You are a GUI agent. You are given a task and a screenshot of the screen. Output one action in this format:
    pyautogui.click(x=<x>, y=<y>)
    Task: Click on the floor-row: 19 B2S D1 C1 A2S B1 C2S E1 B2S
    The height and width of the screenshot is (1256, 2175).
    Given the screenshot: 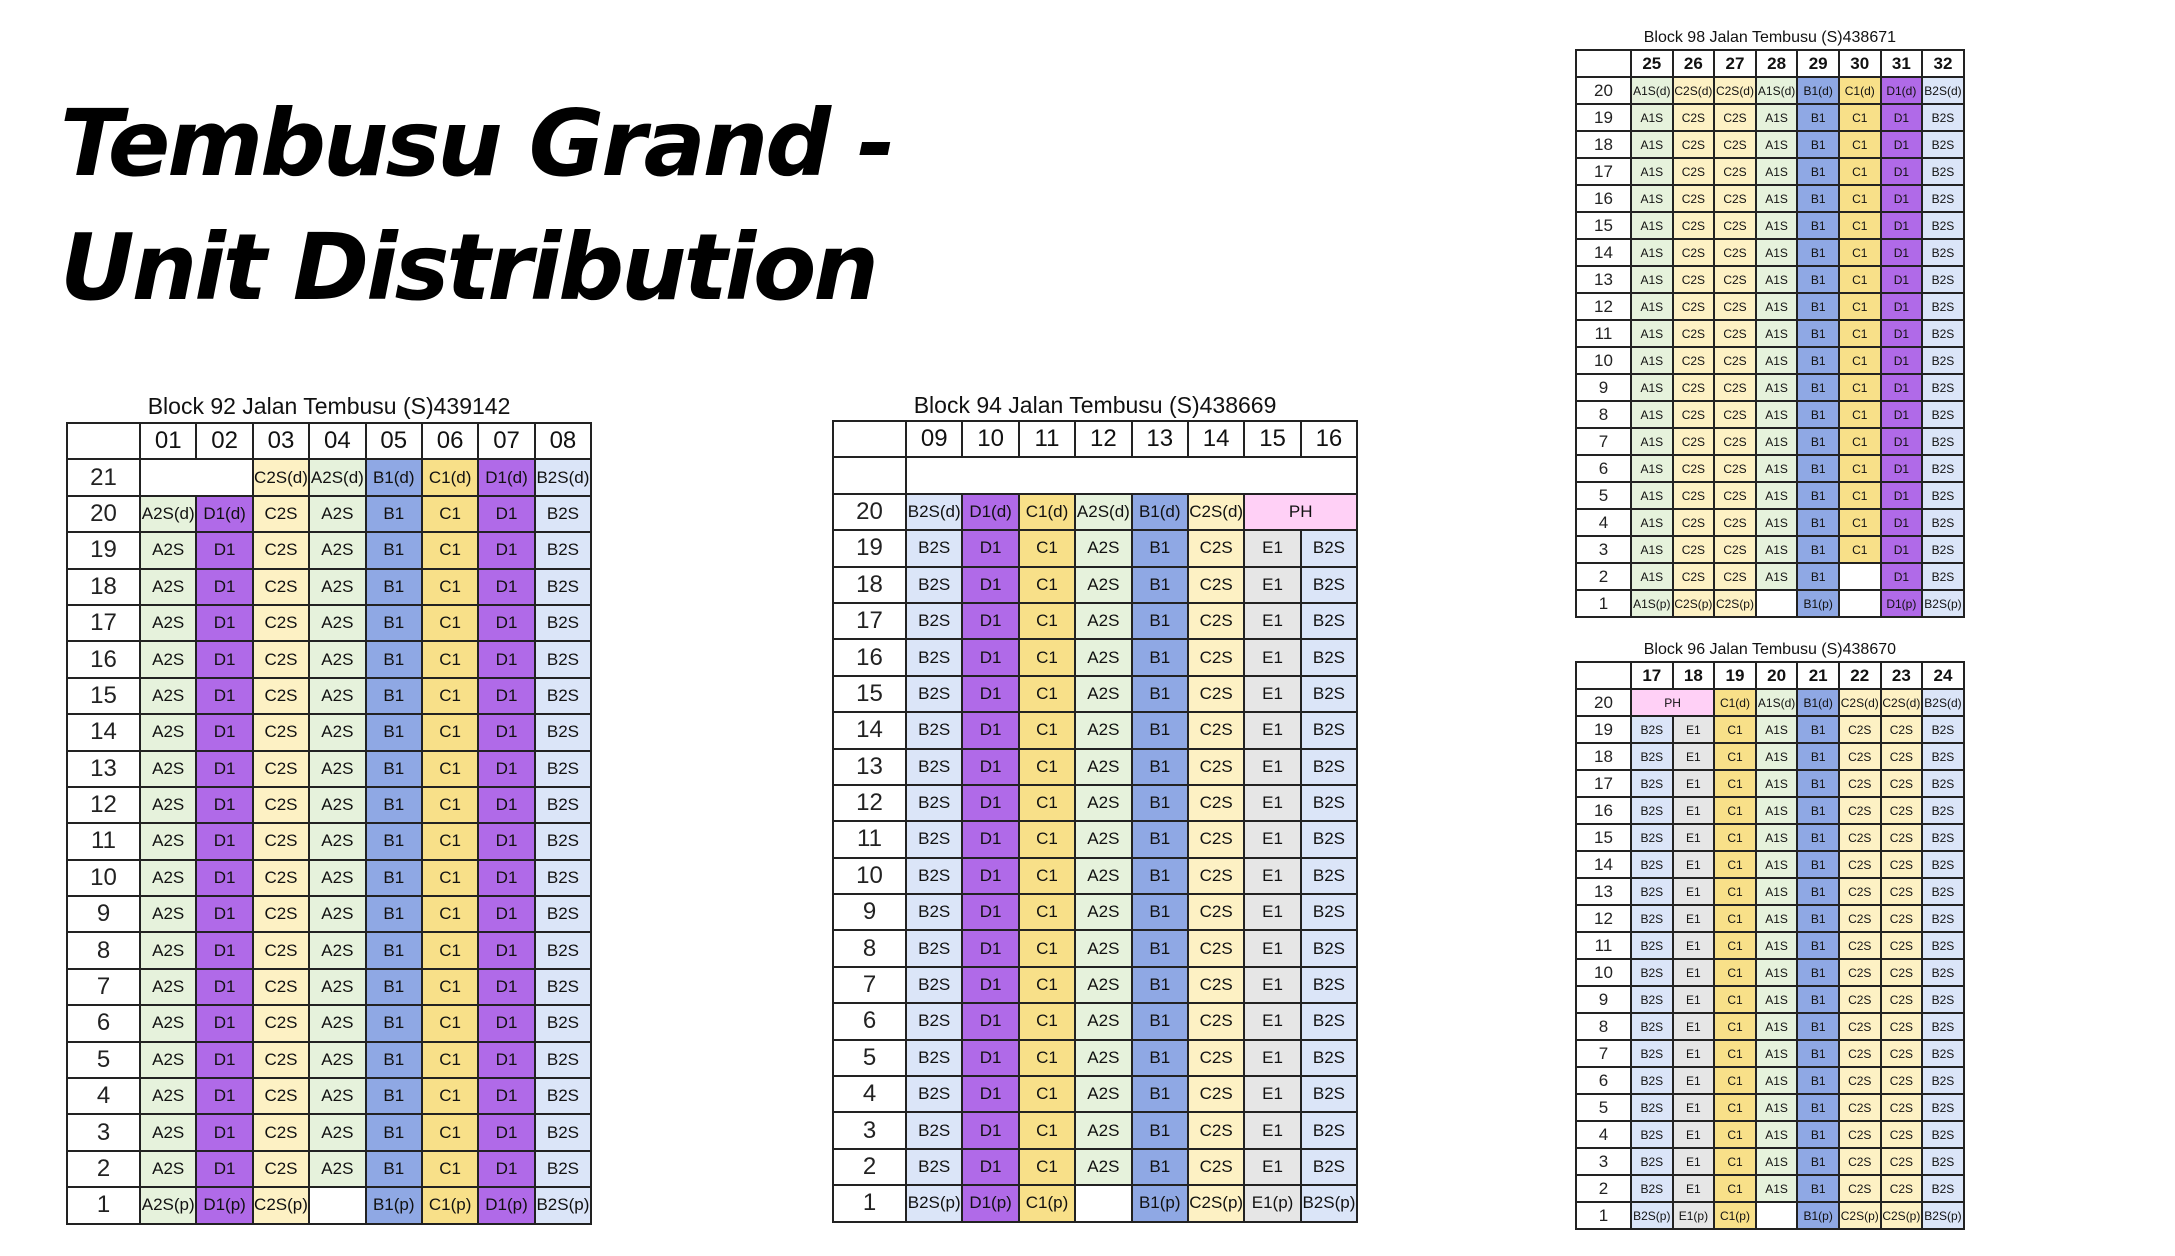 What is the action you would take?
    pyautogui.click(x=1095, y=548)
    